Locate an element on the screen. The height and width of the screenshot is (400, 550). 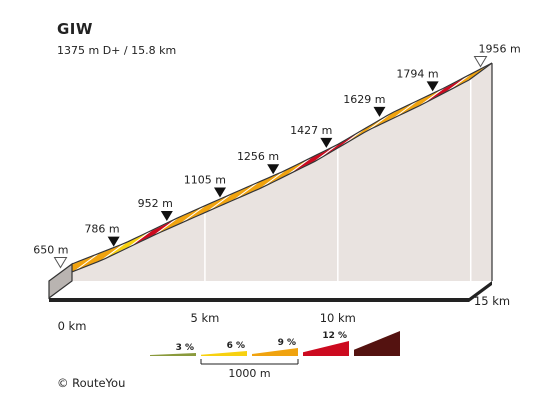
legend-item: 9 % is located at coordinates (275, 347).